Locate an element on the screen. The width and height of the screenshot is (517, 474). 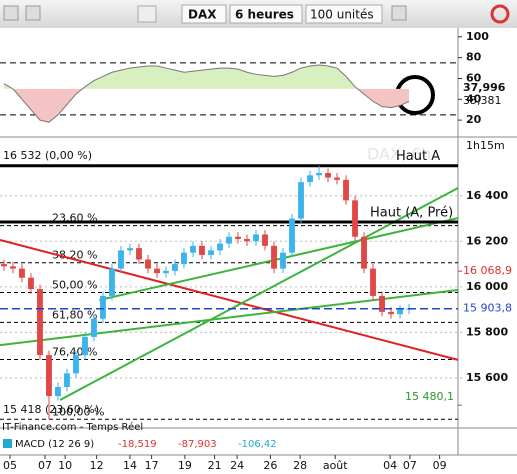
x-tick-label: 14 is located at coordinates (130, 465).